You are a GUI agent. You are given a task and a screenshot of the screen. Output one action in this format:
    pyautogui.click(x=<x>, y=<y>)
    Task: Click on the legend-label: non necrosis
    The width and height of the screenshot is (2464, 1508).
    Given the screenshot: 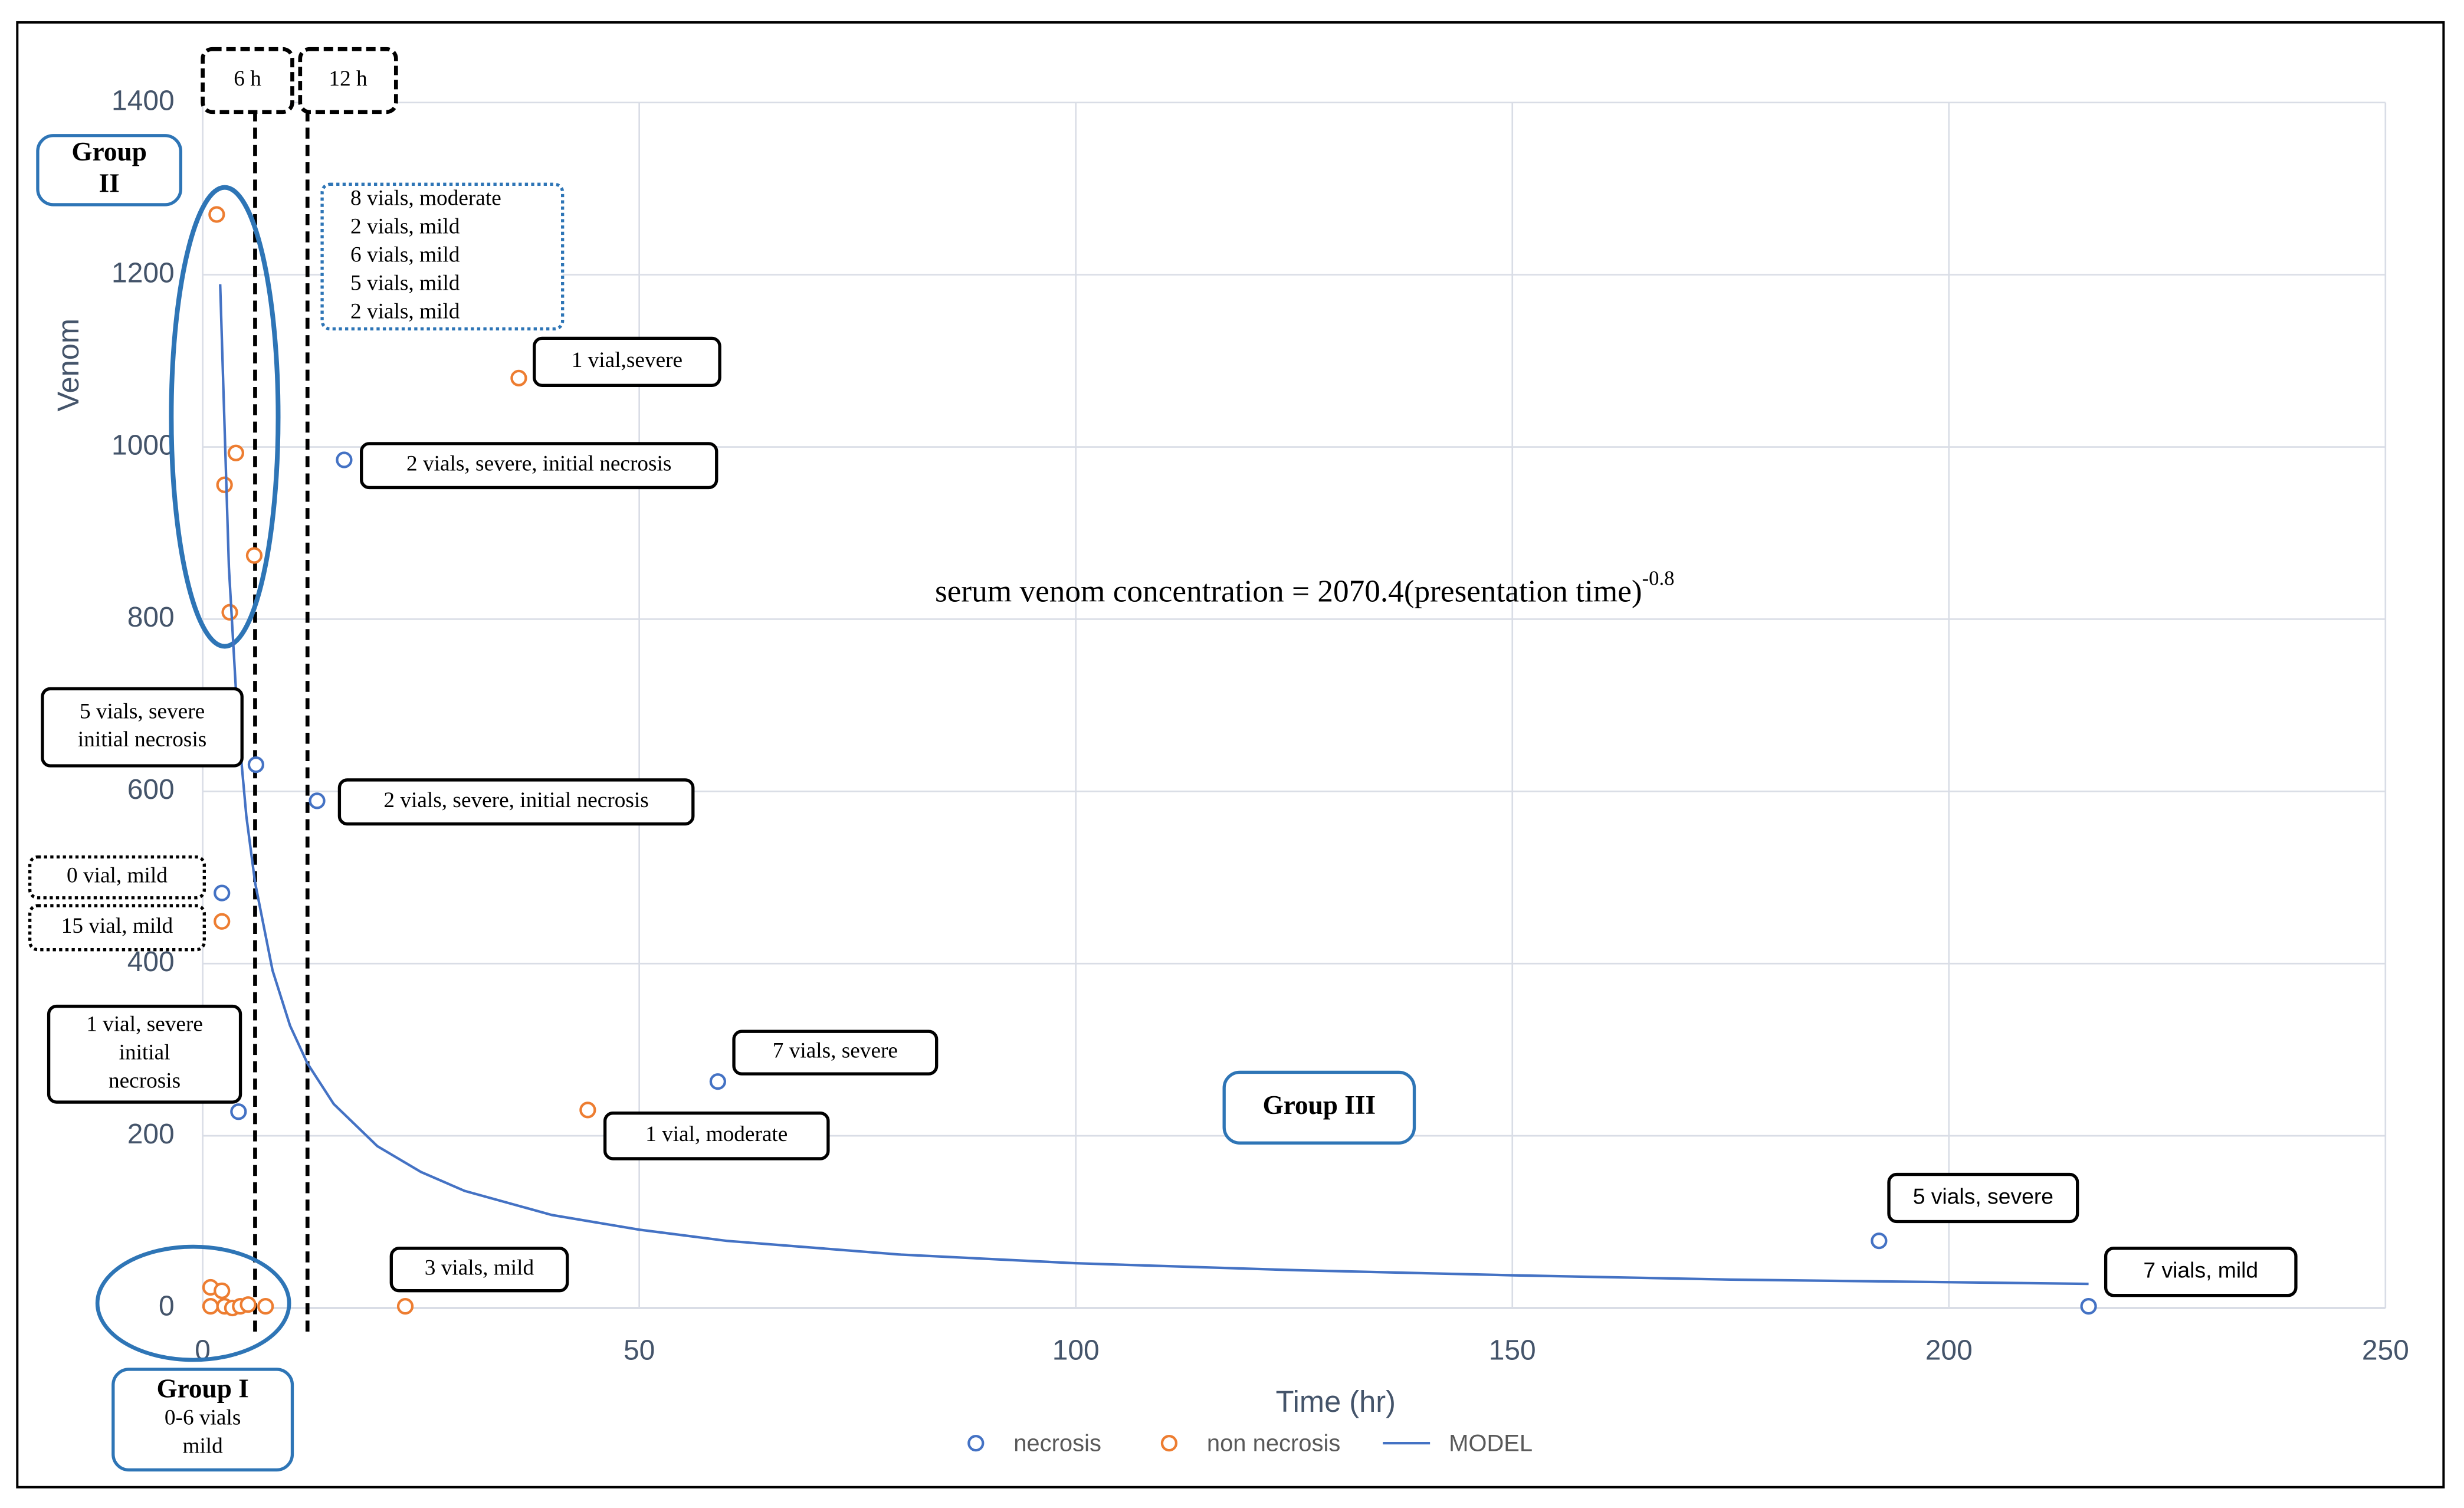 What is the action you would take?
    pyautogui.click(x=1273, y=1443)
    